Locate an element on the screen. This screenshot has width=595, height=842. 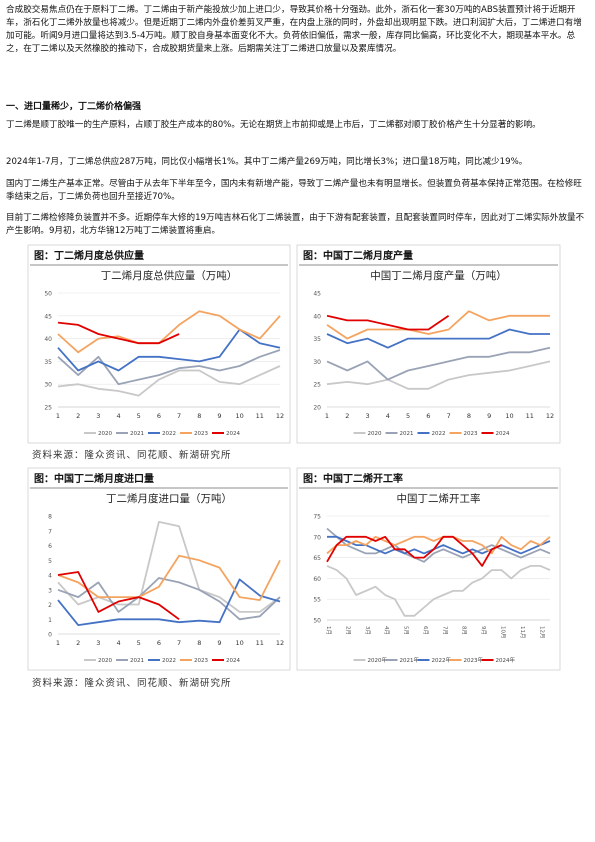
y-tick-label: 5 is located at coordinates (50, 561).